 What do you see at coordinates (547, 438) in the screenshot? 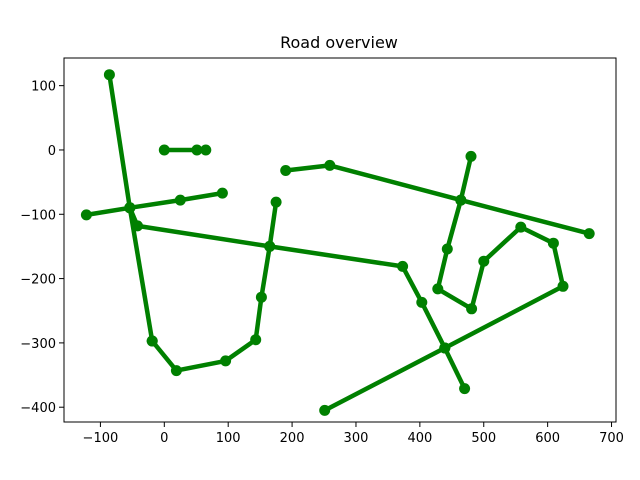
I see `x-tick-label: 600` at bounding box center [547, 438].